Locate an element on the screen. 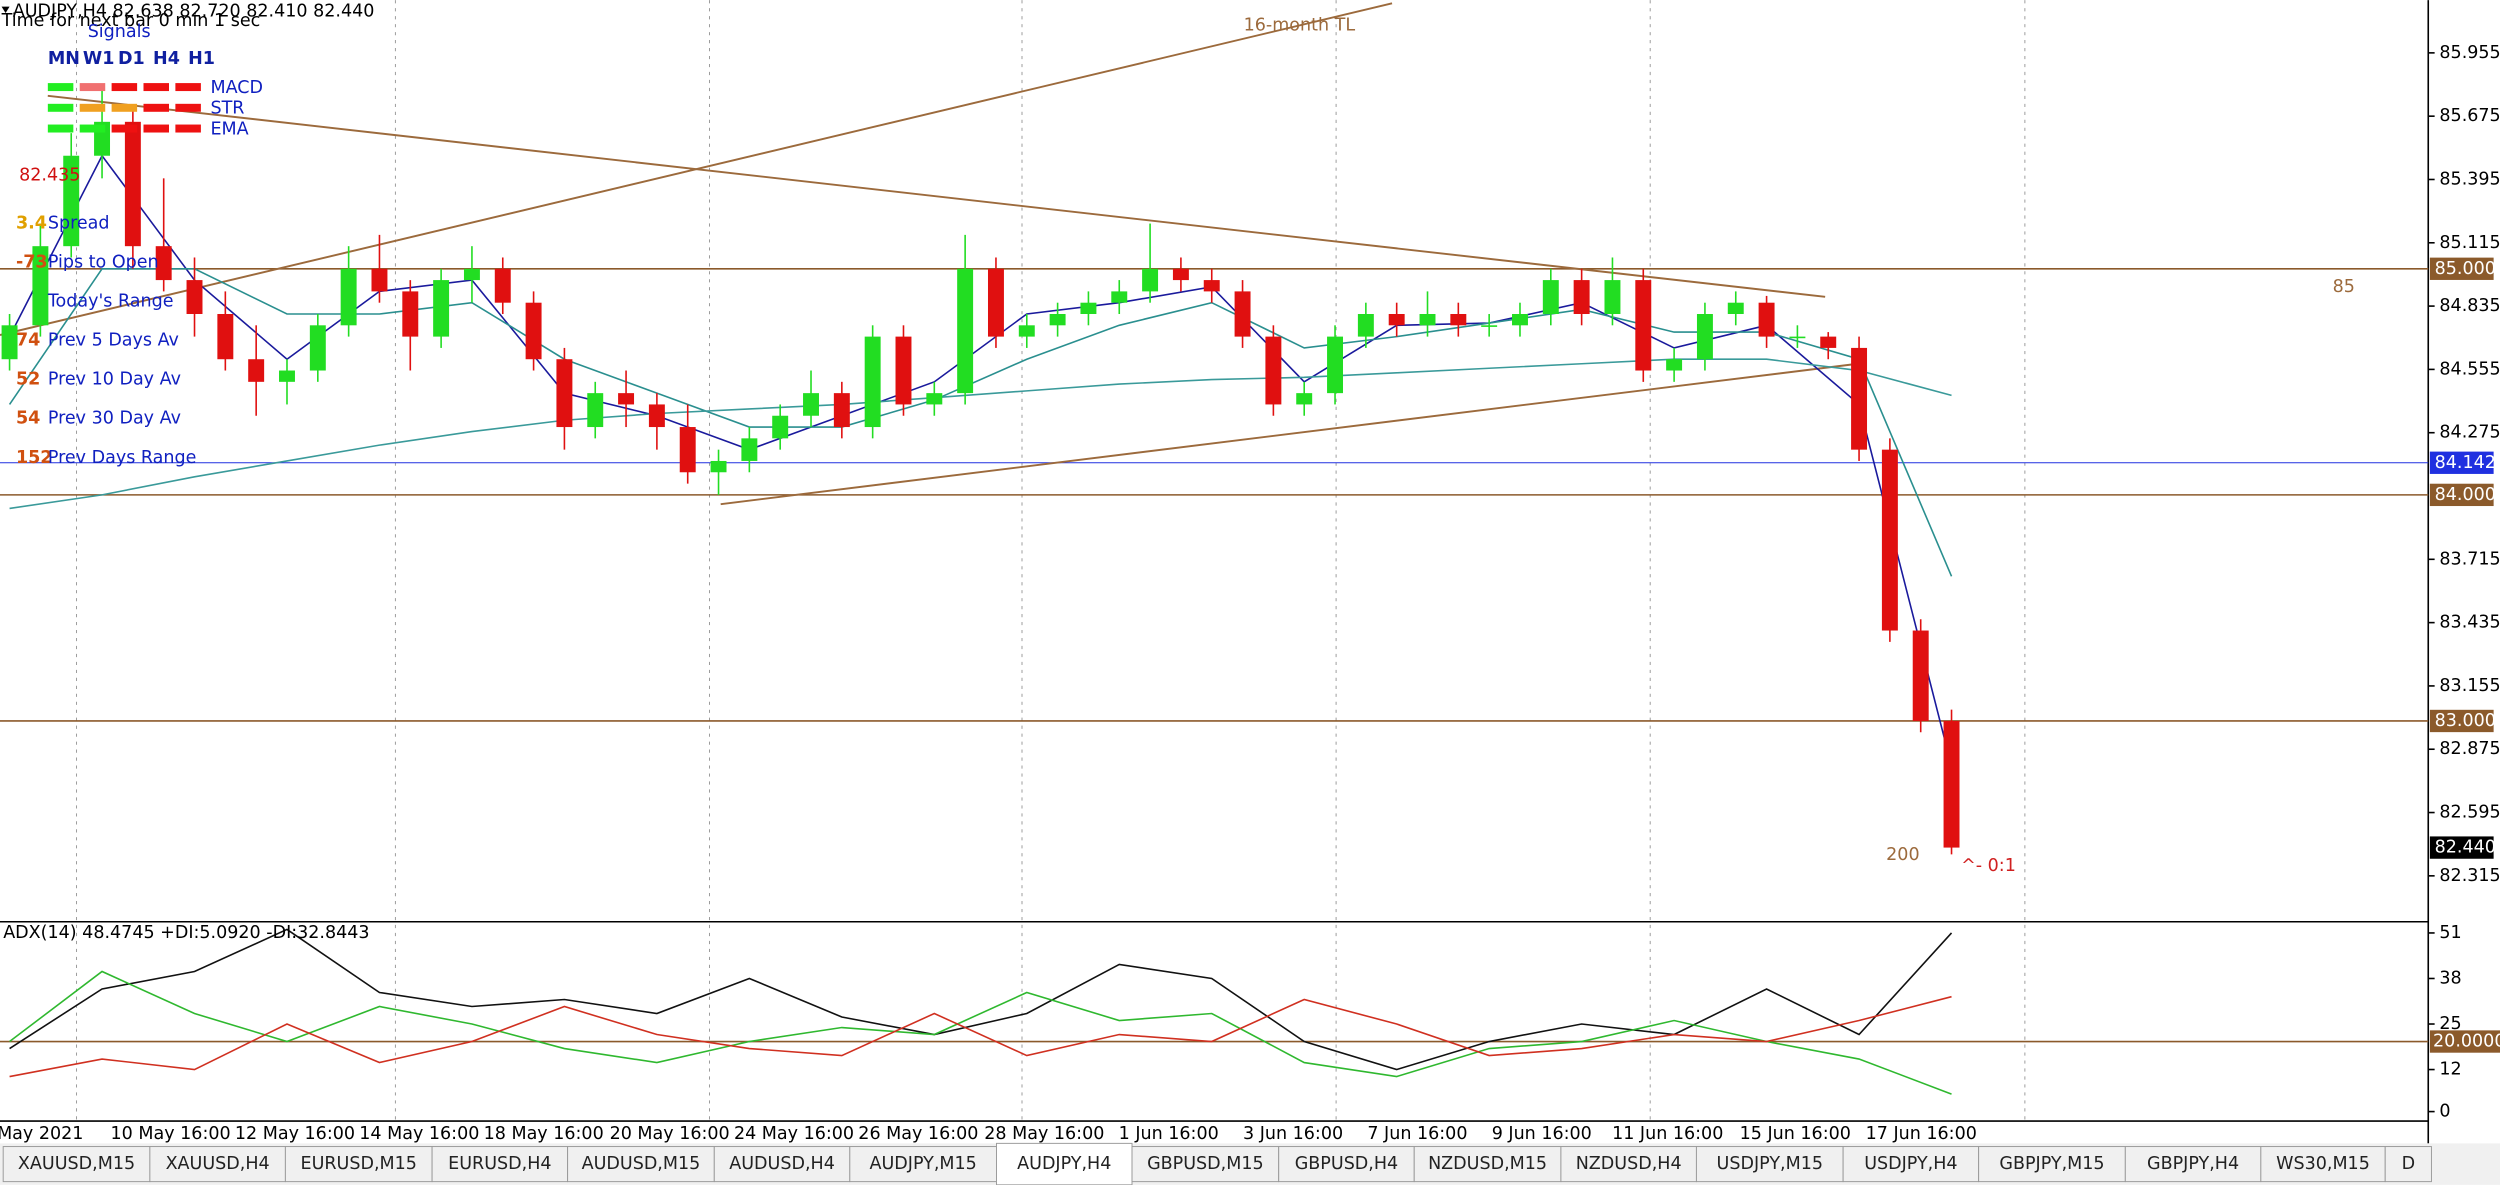 This screenshot has width=2500, height=1185. tab-label: GBPUSD,H4 is located at coordinates (1346, 1164).